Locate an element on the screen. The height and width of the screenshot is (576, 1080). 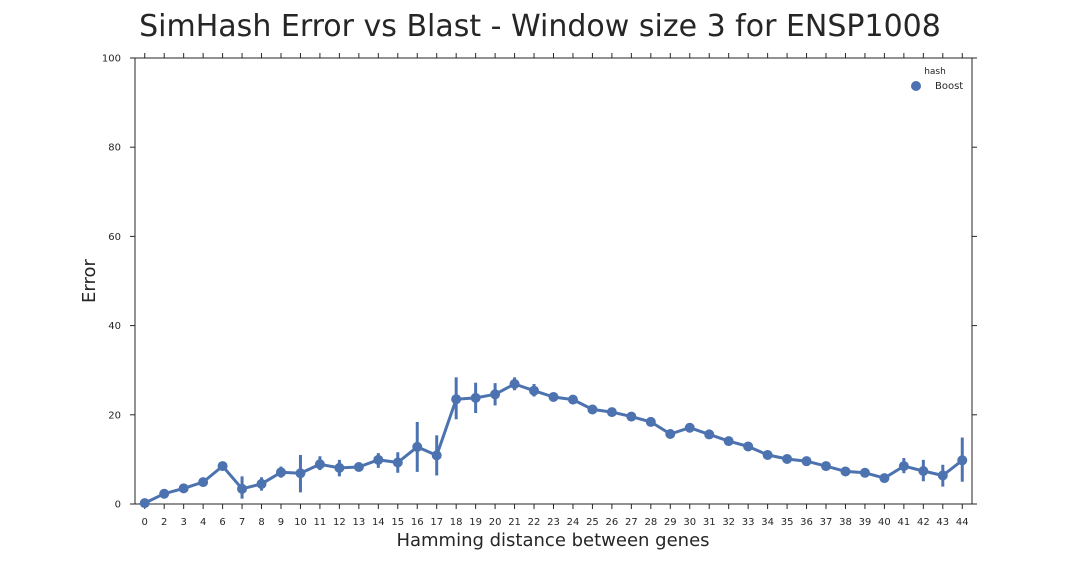
x-tick-label: 4 is located at coordinates (203, 522).